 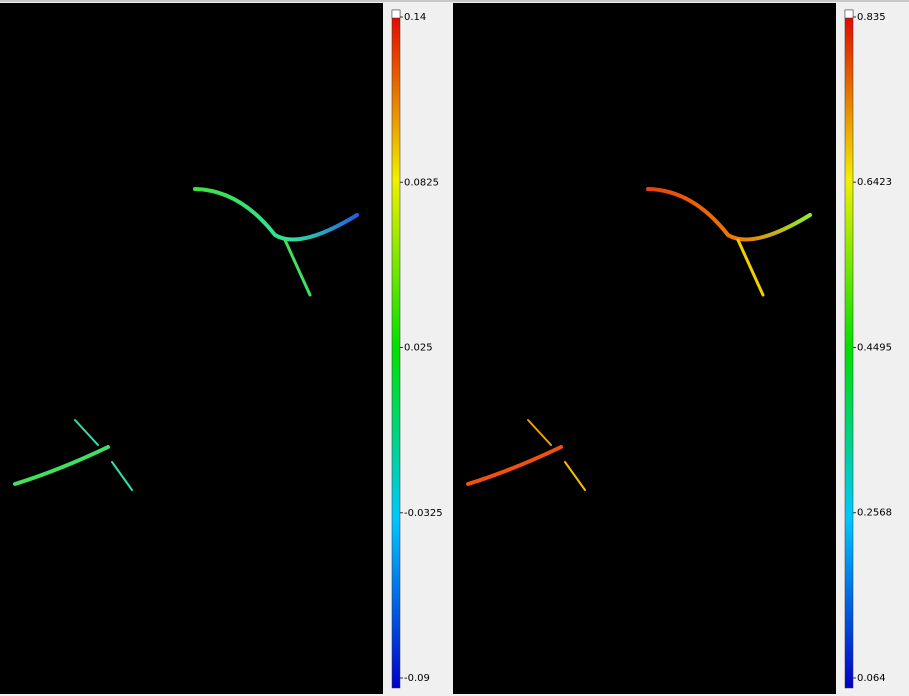 What do you see at coordinates (874, 348) in the screenshot?
I see `colorbar-tick-label: 0.4495` at bounding box center [874, 348].